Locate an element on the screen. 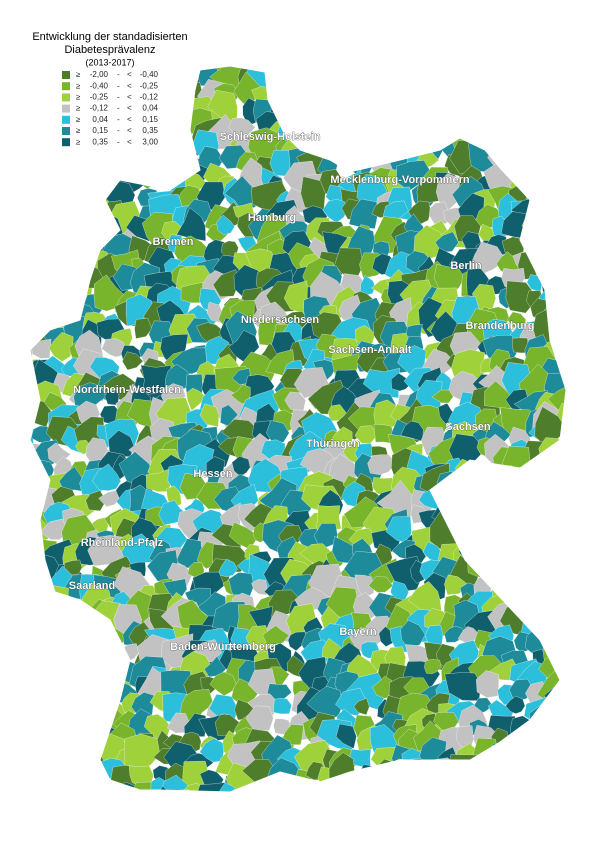 The width and height of the screenshot is (595, 847). legend-from: -0,40 is located at coordinates (99, 85).